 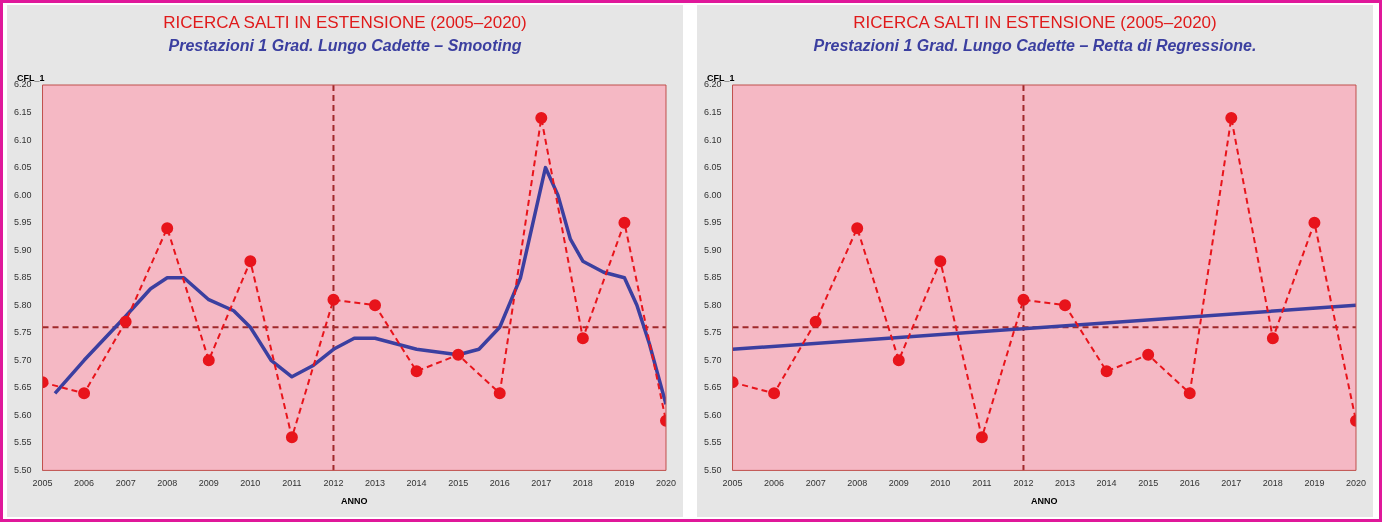 I want to click on chart-subtitle: Prestazioni 1 Grad. Lungo Cadette – Retta di Regressione., so click(x=1035, y=46).